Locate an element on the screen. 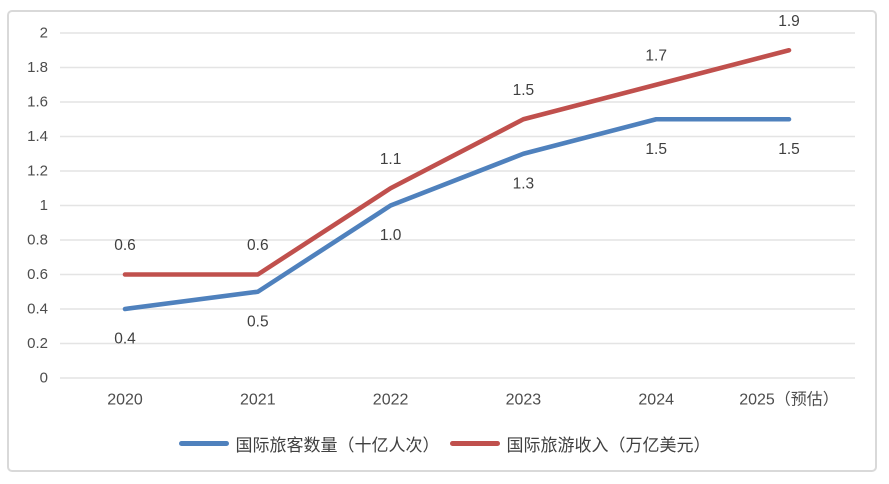 Image resolution: width=889 pixels, height=484 pixels. legend-item-passengers: 国际旅客数量（十亿人次） is located at coordinates (309, 443).